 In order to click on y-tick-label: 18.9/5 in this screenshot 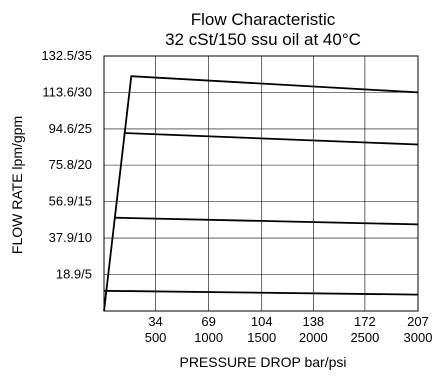, I will do `click(74, 274)`.